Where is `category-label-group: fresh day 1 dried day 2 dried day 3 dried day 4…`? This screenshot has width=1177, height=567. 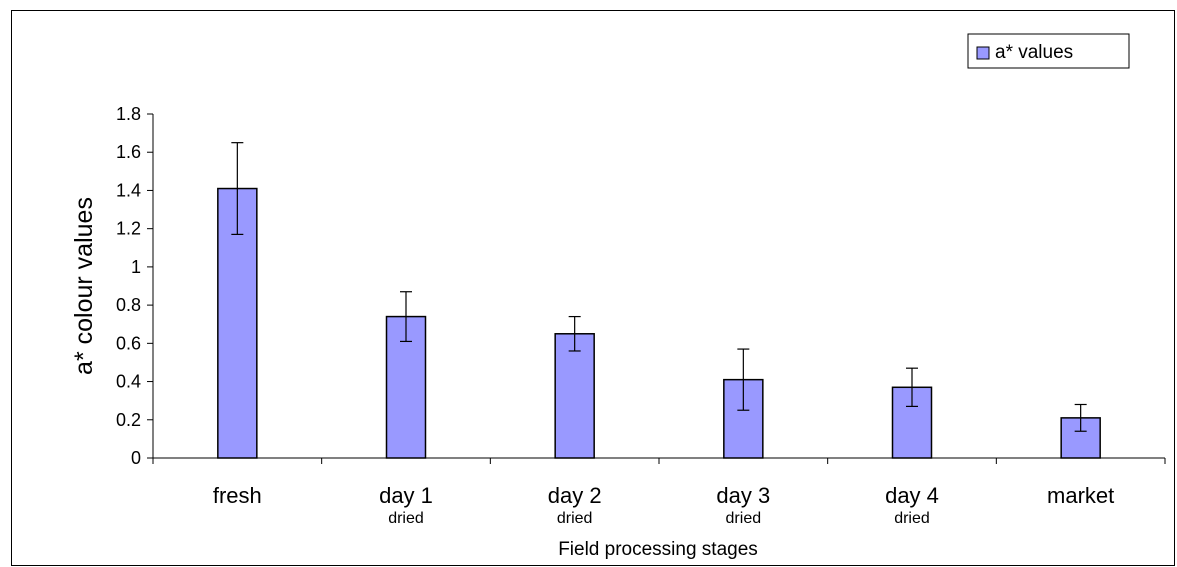 category-label-group: fresh day 1 dried day 2 dried day 3 dried day 4… is located at coordinates (663, 505).